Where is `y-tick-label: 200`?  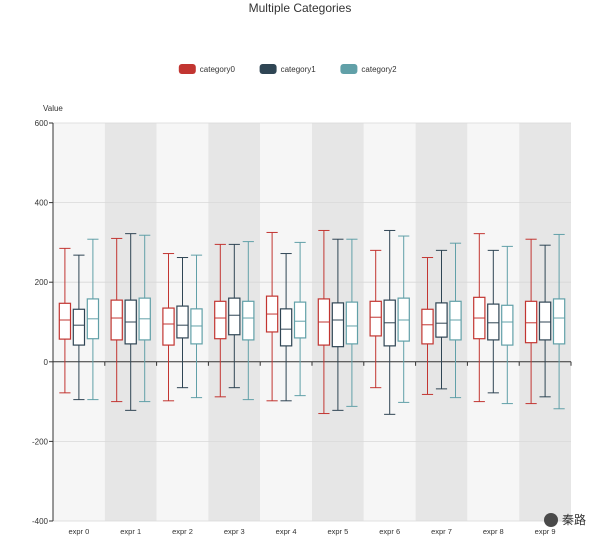
y-tick-label: 200 is located at coordinates (42, 282).